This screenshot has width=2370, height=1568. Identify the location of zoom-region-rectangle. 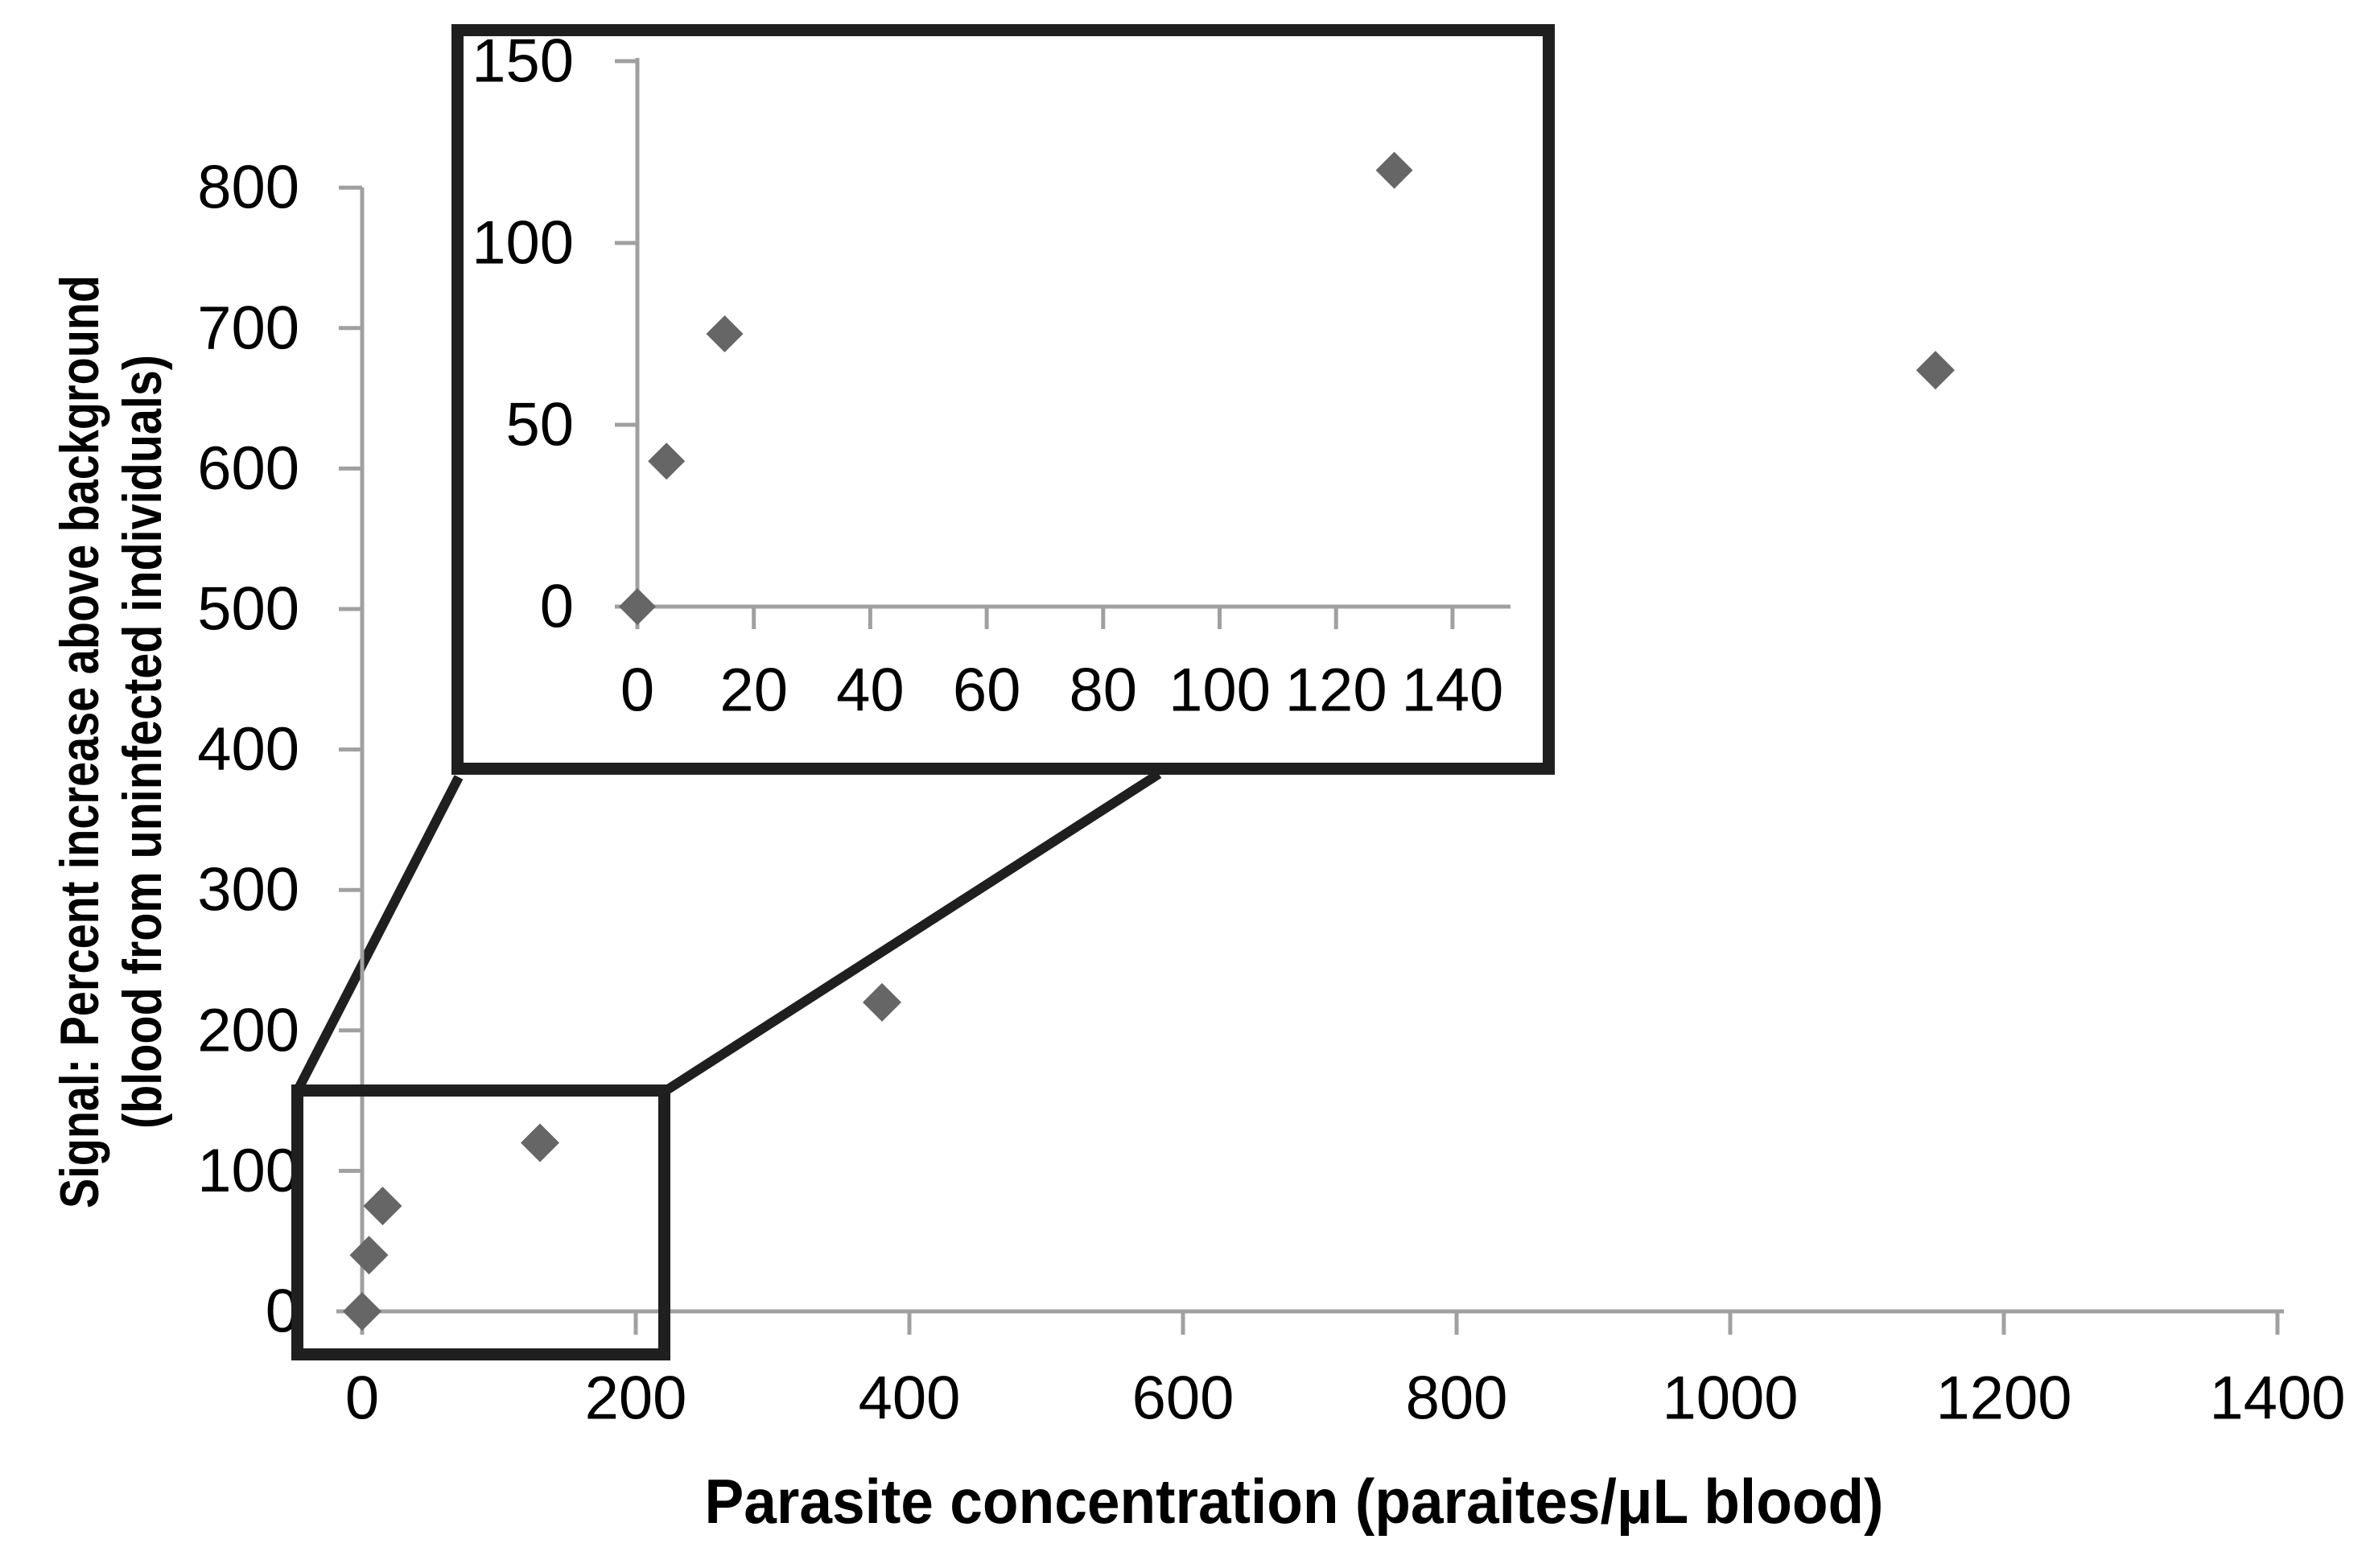
(481, 1222).